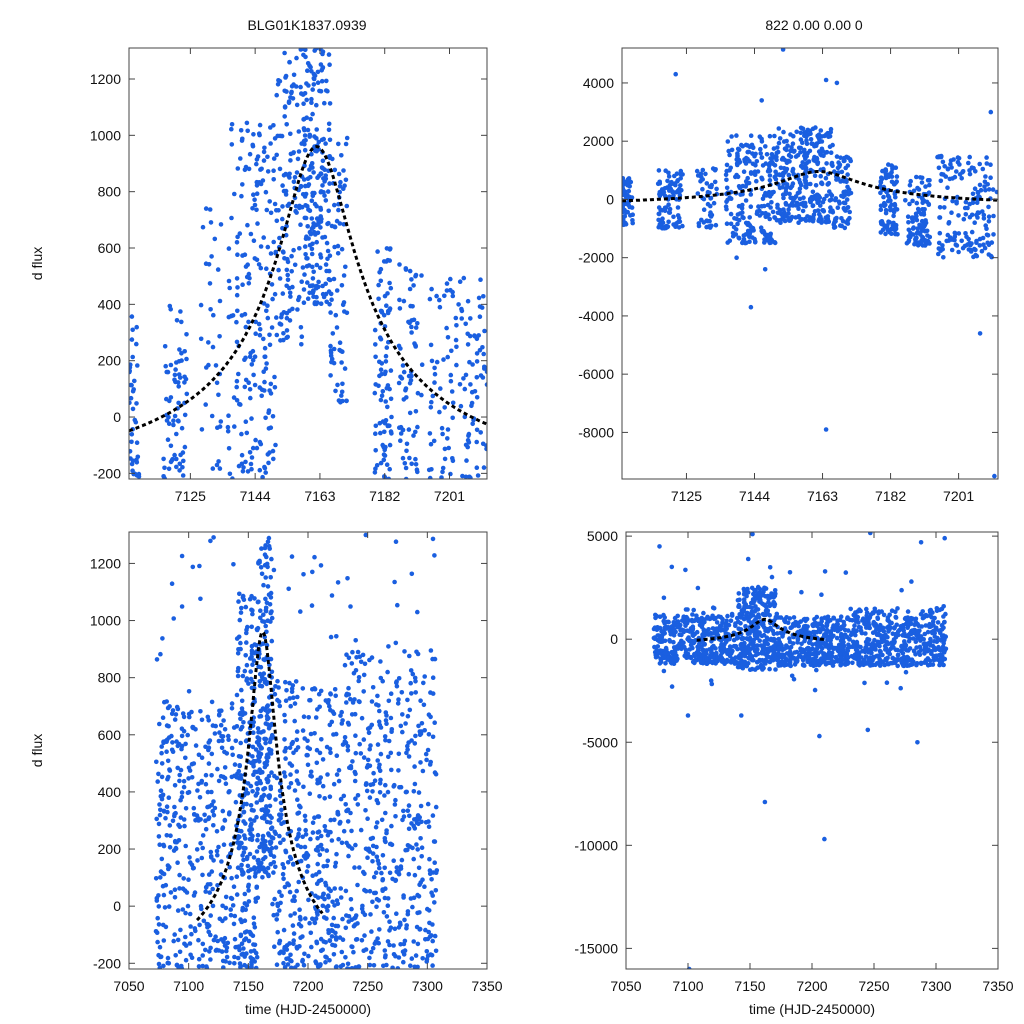 This screenshot has width=1024, height=1024. Describe the element at coordinates (128, 986) in the screenshot. I see `x-tick-label: 7050` at that location.